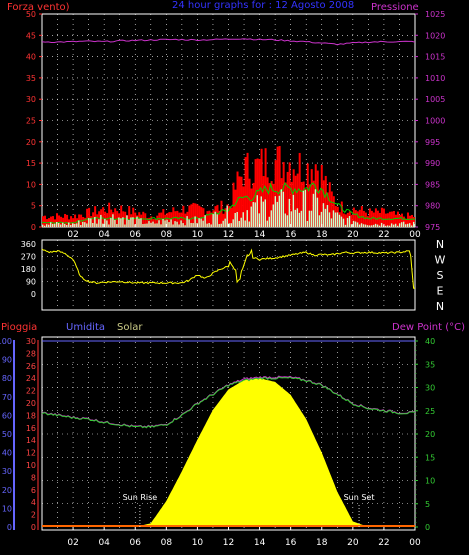 This screenshot has height=555, width=469. Describe the element at coordinates (167, 235) in the screenshot. I see `x-tick-label: 08` at that location.